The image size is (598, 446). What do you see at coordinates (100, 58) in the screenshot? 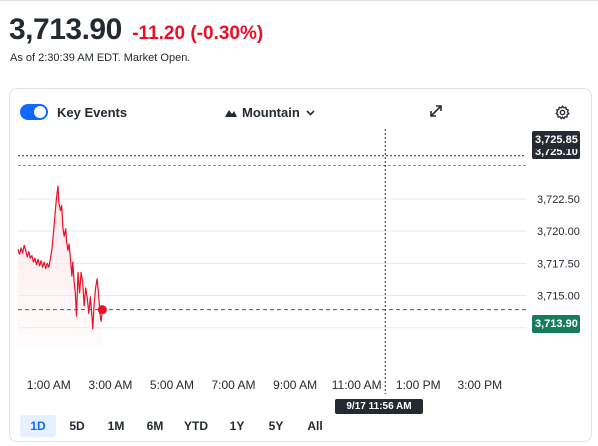
I see `quote-timestamp: As of 2:30:39 AM EDT. Market Open.` at bounding box center [100, 58].